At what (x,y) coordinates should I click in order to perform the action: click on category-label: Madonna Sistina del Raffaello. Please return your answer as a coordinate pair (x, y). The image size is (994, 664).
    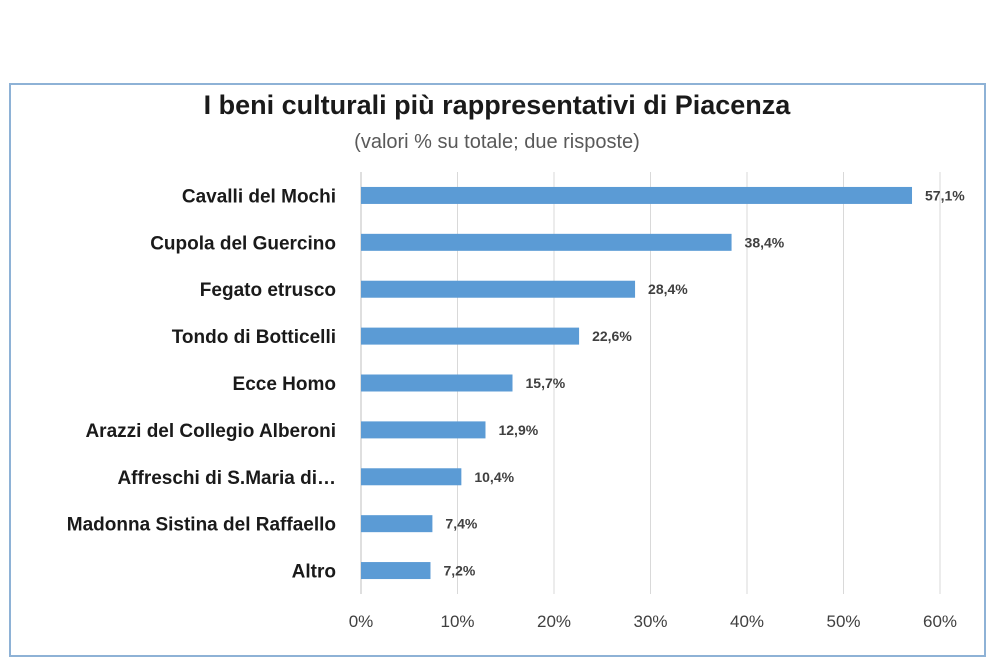
    Looking at the image, I should click on (201, 525).